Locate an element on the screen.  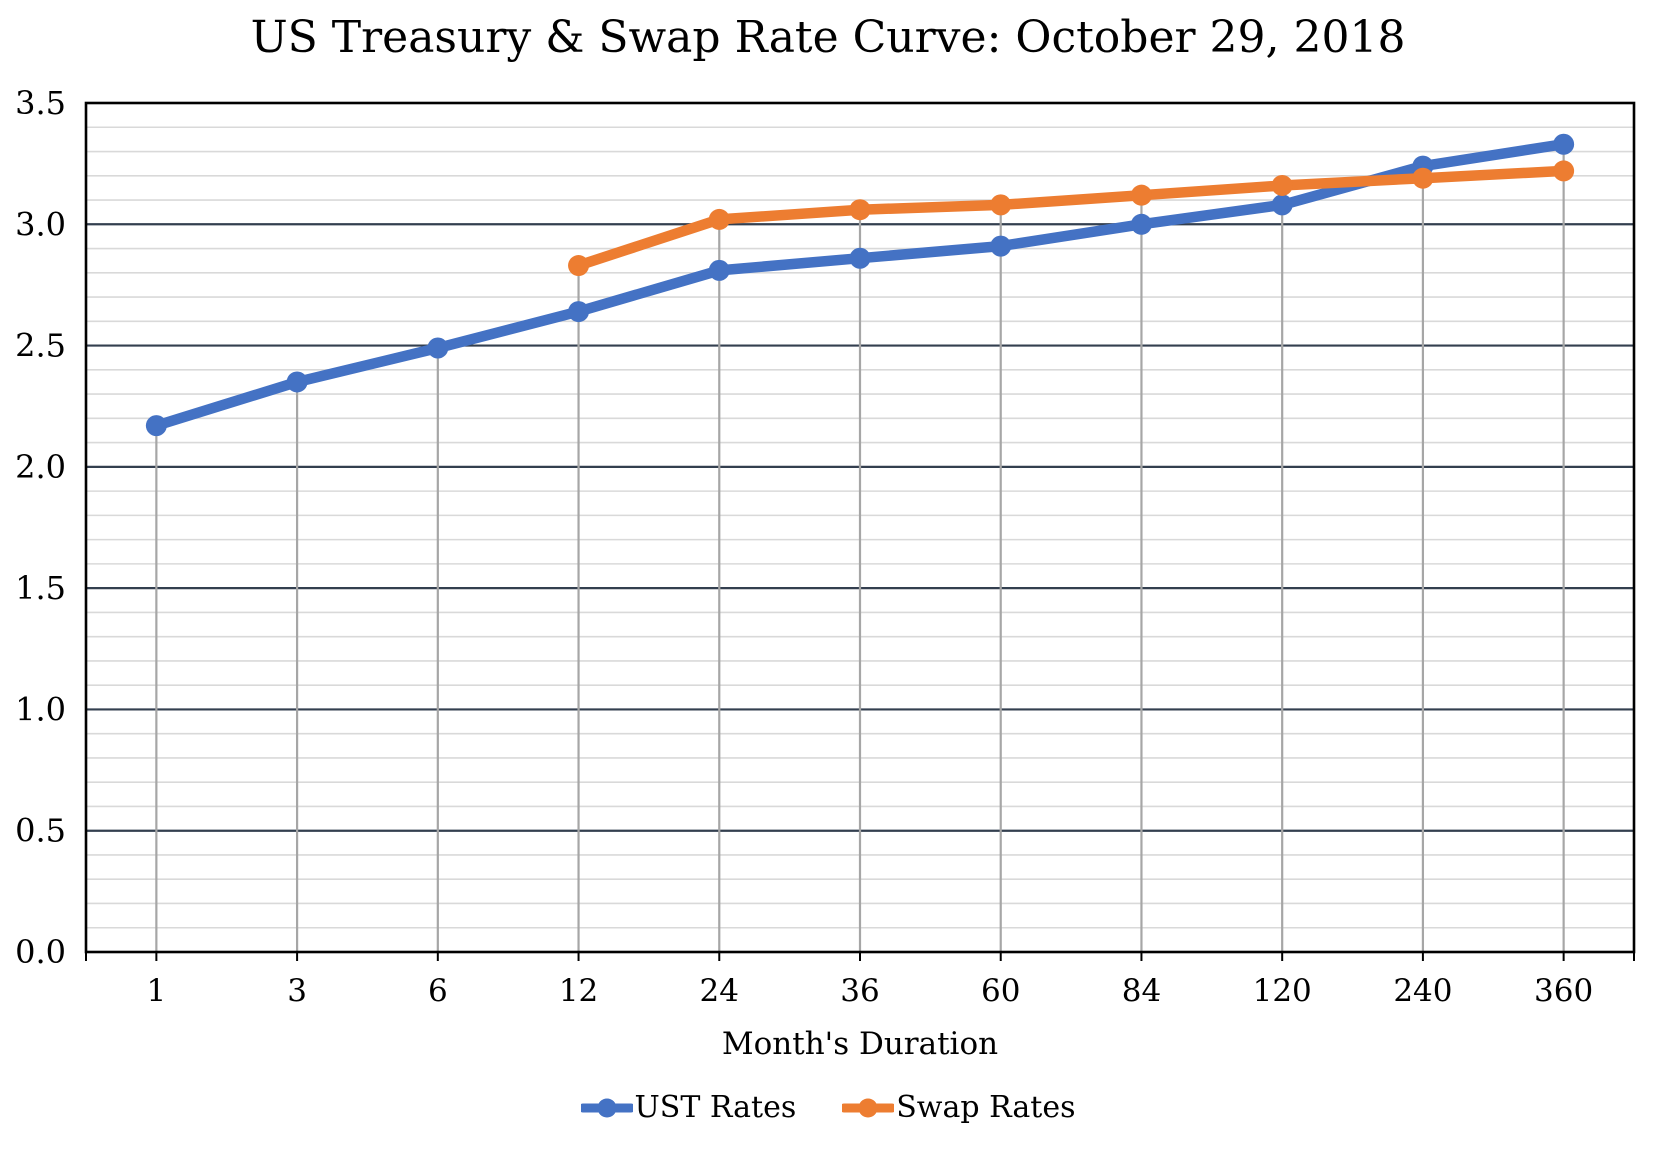
x-tick-label: 3 is located at coordinates (297, 991).